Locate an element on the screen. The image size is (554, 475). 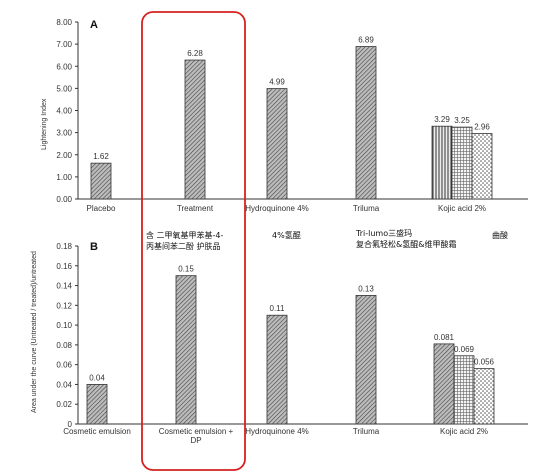
y-tick-label: 3.00 is located at coordinates (64, 133).